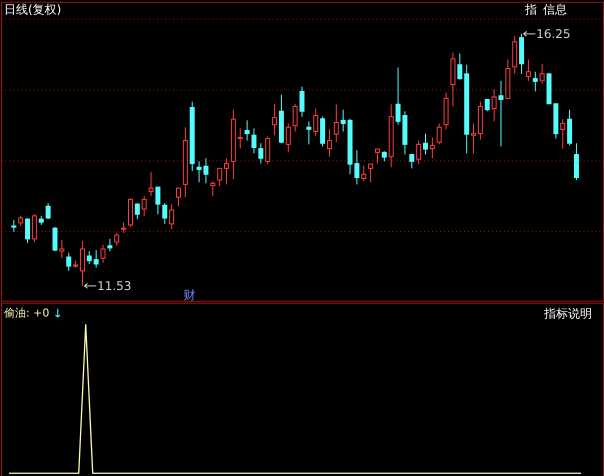 The width and height of the screenshot is (604, 476). Describe the element at coordinates (189, 295) in the screenshot. I see `annotation: 财` at that location.